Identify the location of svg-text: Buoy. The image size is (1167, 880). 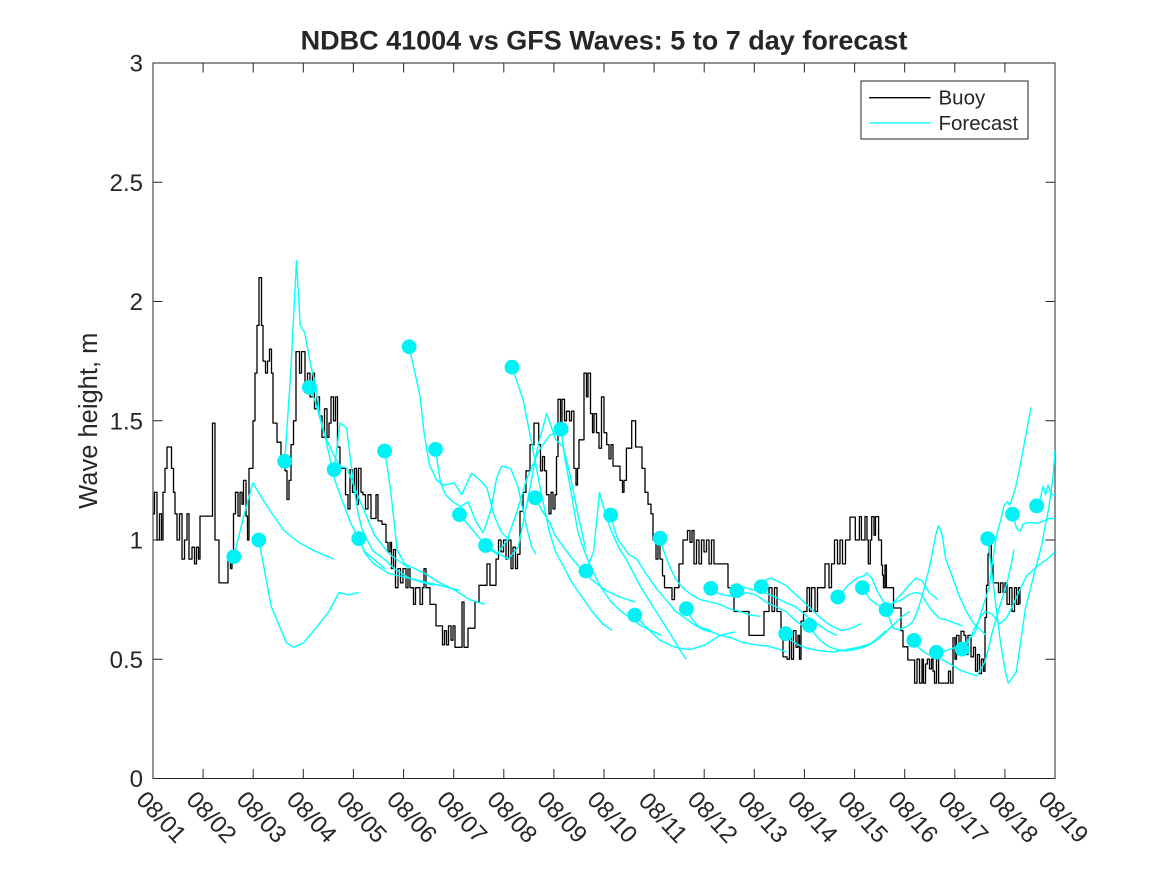
(962, 98).